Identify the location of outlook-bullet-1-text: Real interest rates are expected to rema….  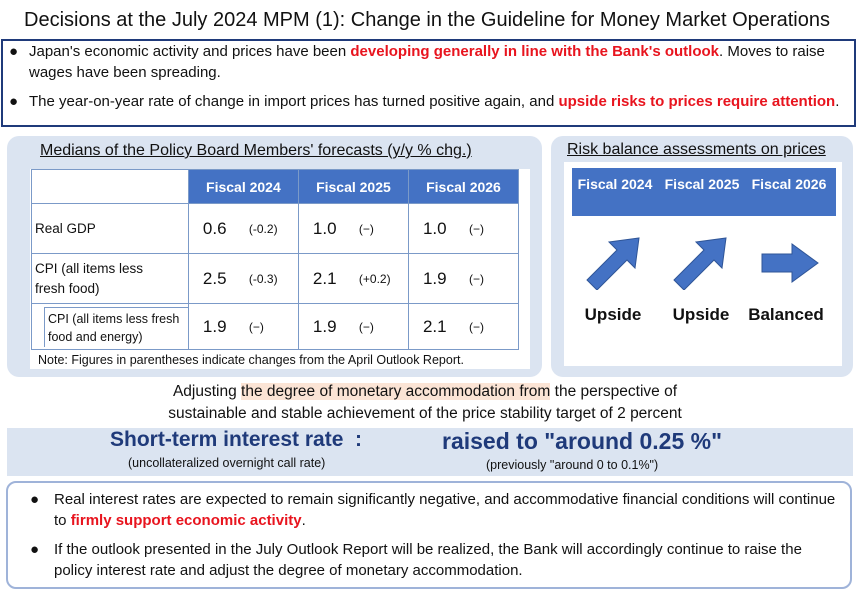
(445, 510).